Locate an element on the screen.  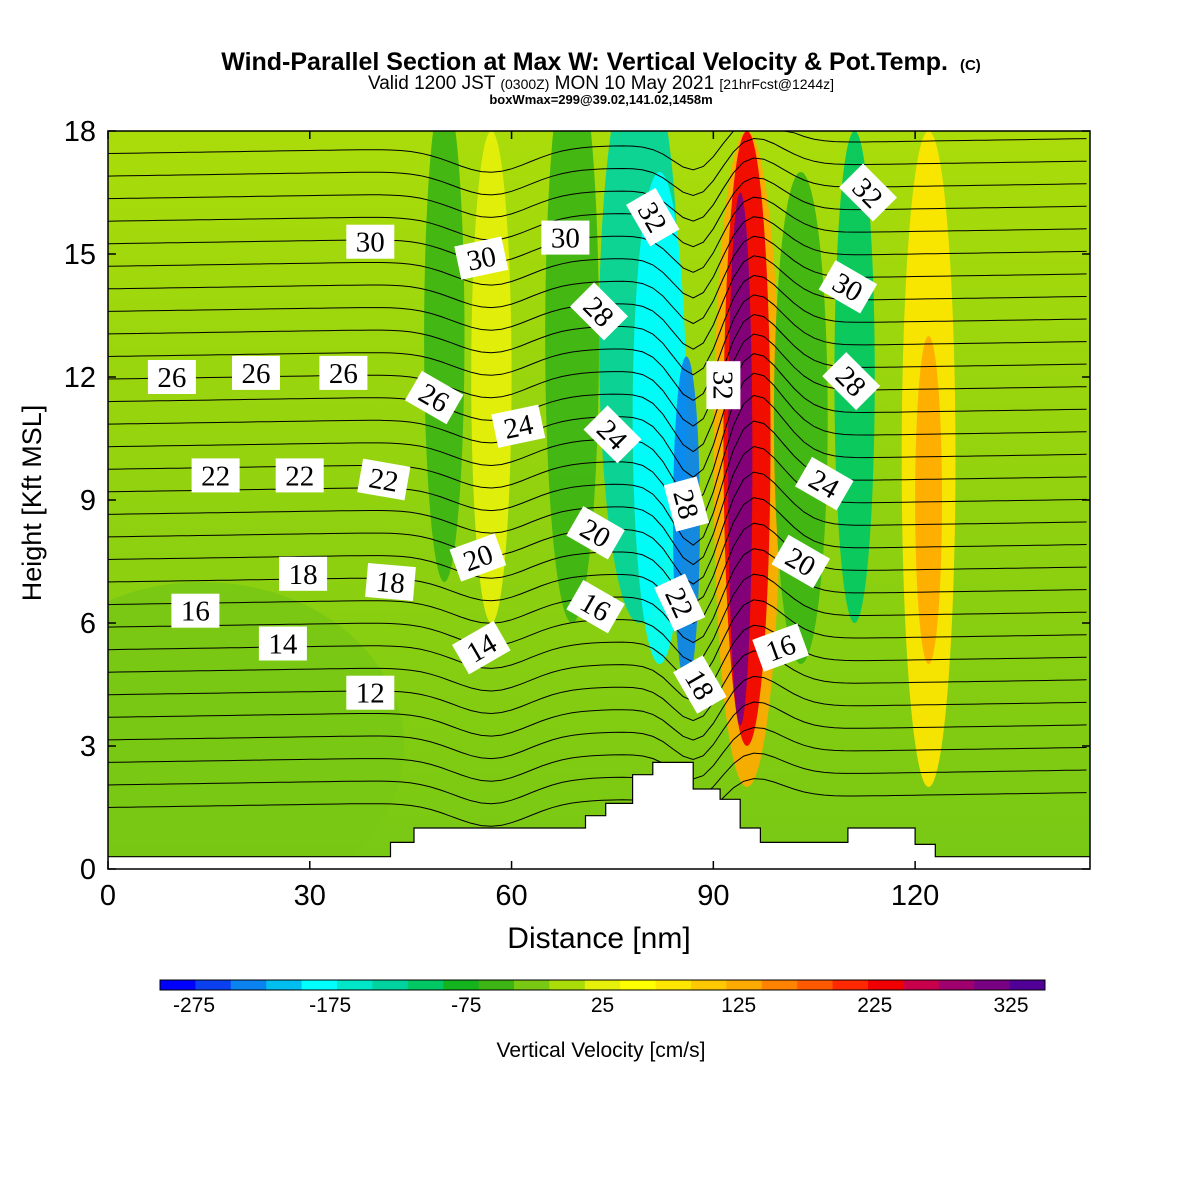
w-downdraft-west is located at coordinates (444, 356).